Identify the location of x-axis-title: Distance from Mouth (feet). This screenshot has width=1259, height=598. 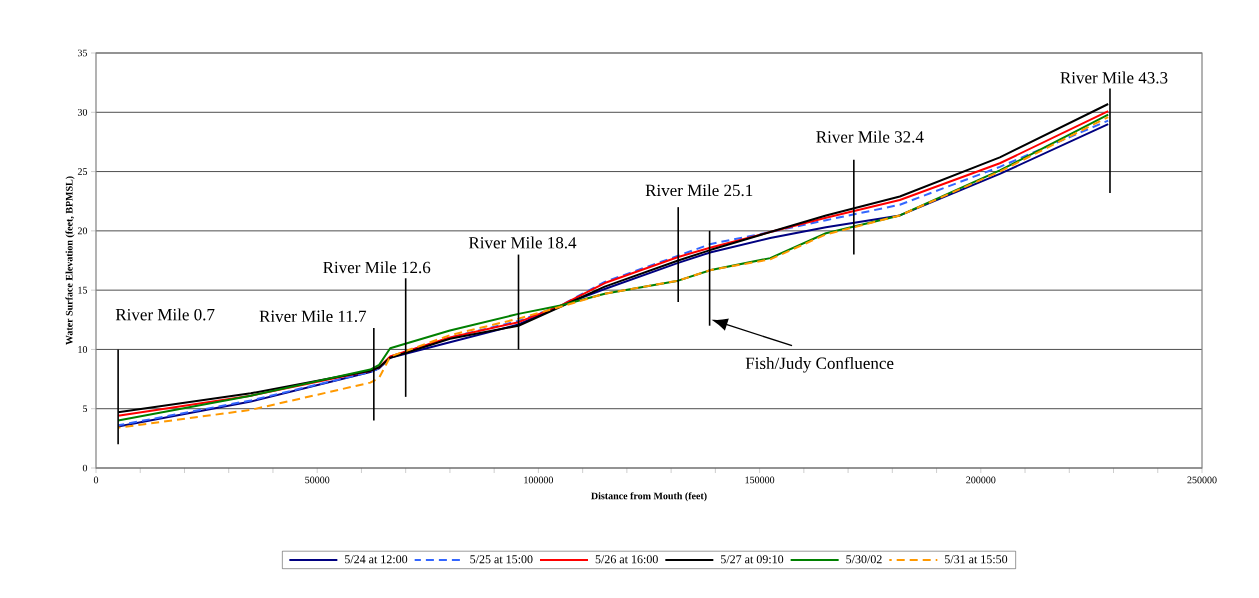
(649, 497).